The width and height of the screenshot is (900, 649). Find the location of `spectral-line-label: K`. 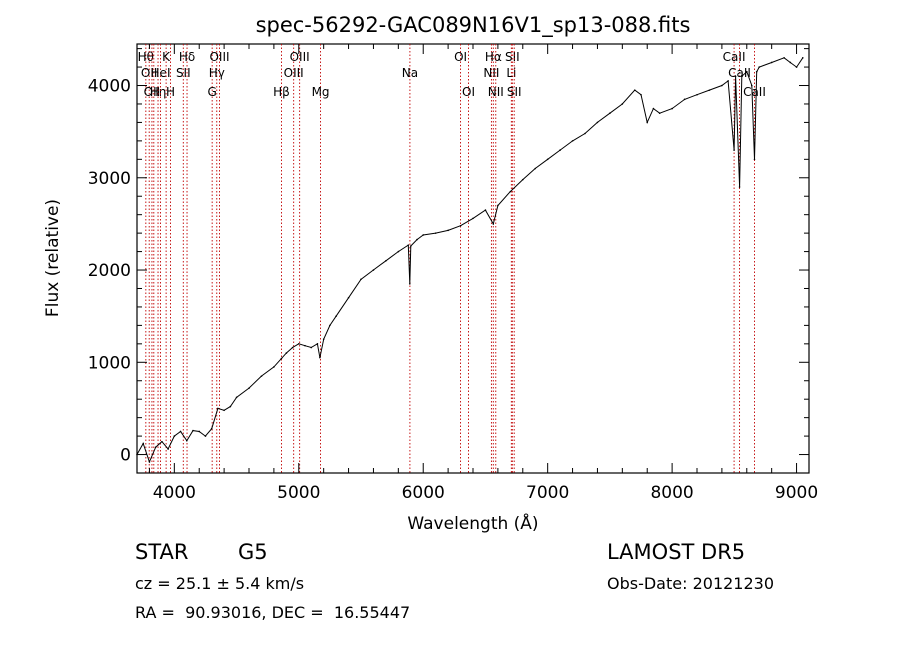

spectral-line-label: K is located at coordinates (166, 57).